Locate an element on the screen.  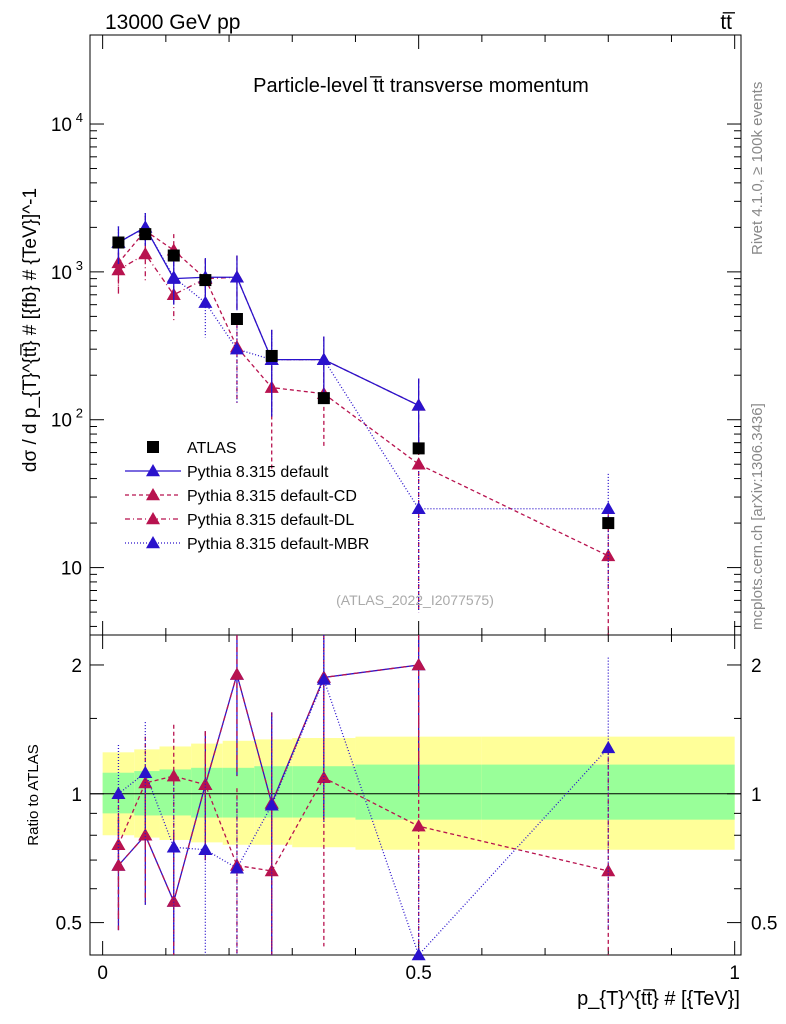
main-y-tick-exponent: 3 is located at coordinates (79, 265).